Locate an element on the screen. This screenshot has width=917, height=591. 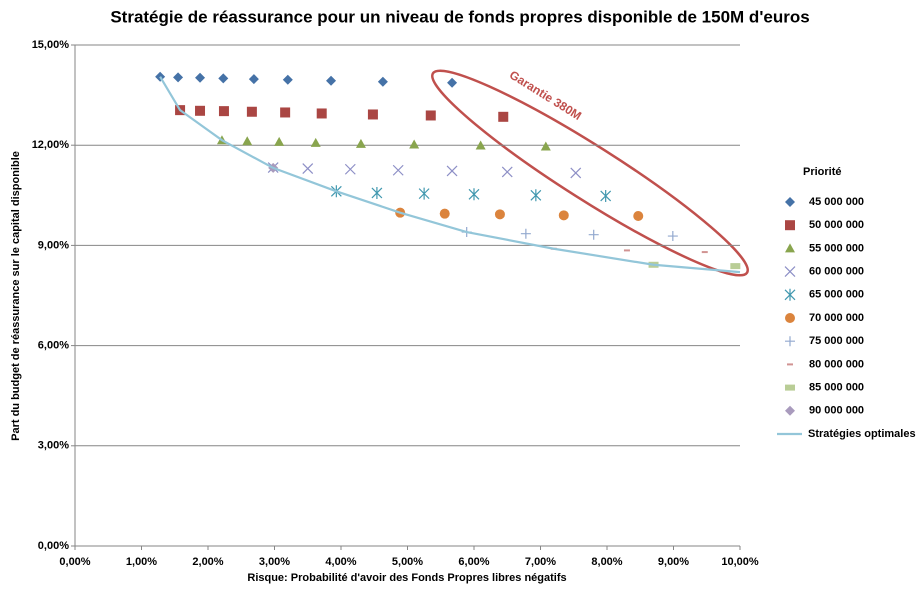
y-tick-label: 3,00% is located at coordinates (53, 446).